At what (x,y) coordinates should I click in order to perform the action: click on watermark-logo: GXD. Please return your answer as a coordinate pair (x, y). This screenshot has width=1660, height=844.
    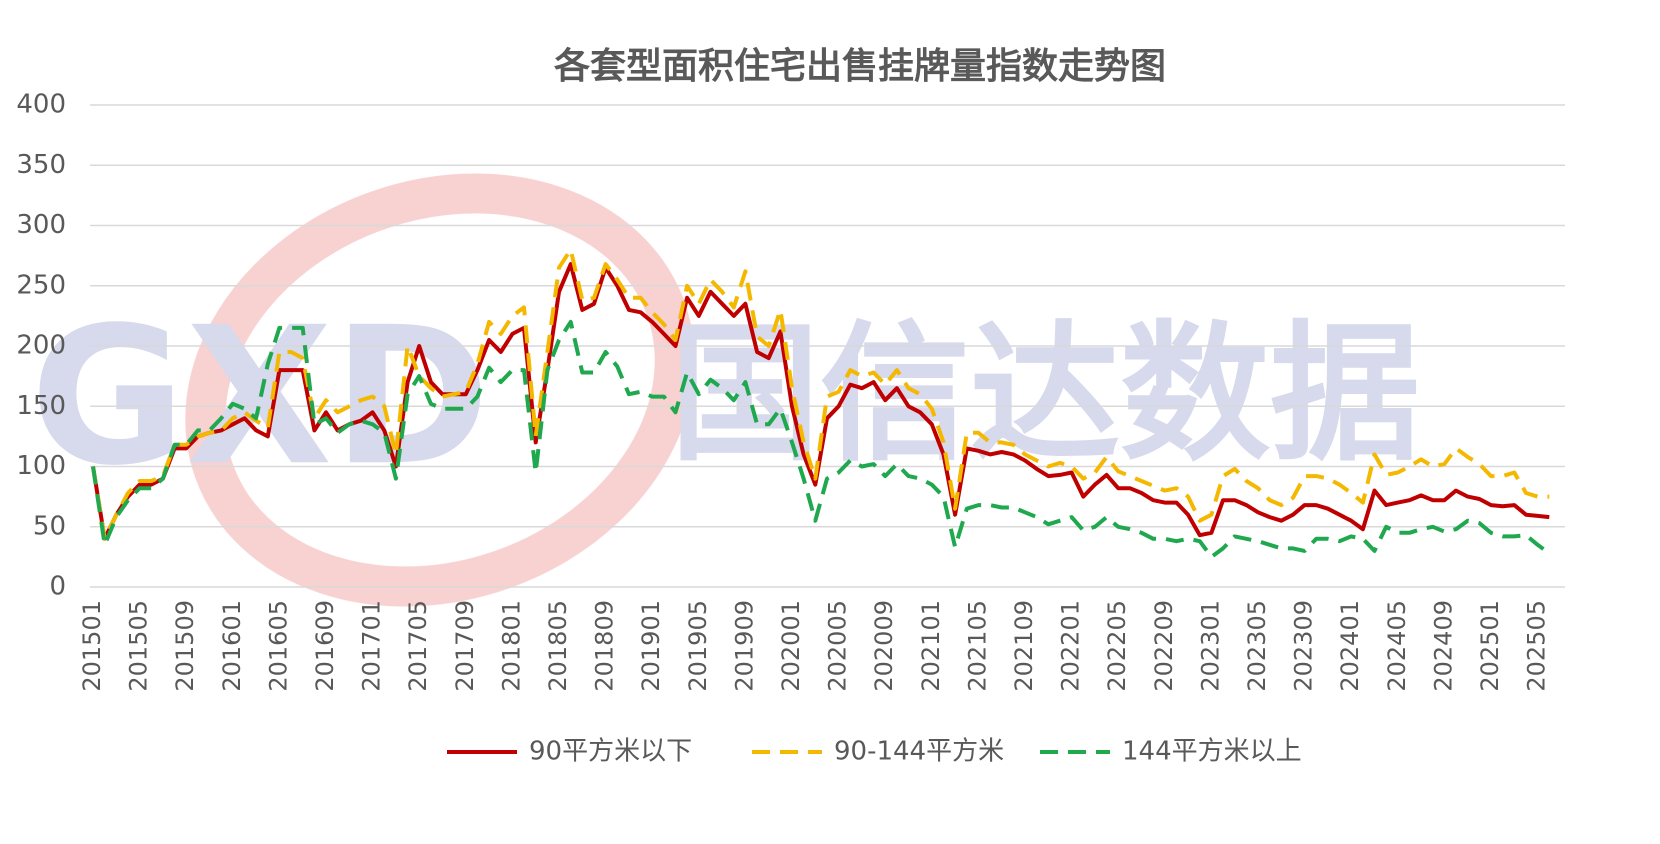
    Looking at the image, I should click on (260, 396).